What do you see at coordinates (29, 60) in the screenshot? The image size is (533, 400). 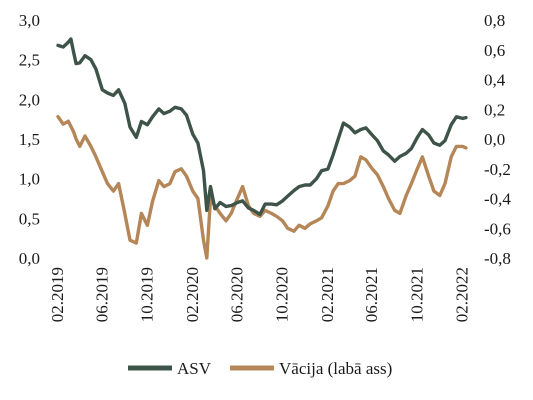 I see `y-left-tick-label: 2,5` at bounding box center [29, 60].